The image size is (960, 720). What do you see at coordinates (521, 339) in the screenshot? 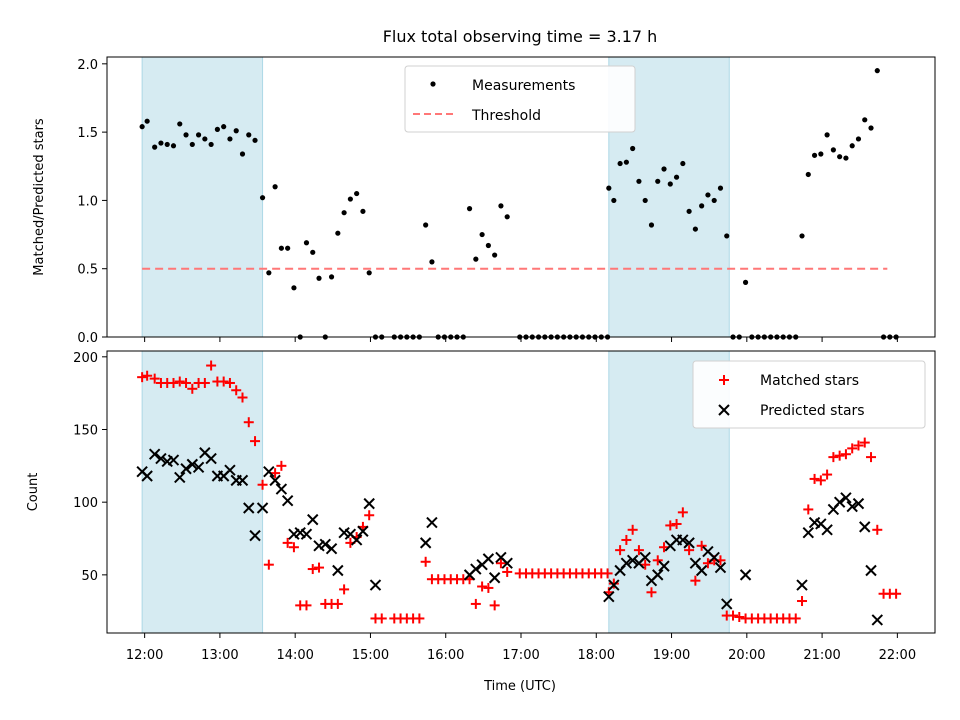
I see `top-x-ticks` at bounding box center [521, 339].